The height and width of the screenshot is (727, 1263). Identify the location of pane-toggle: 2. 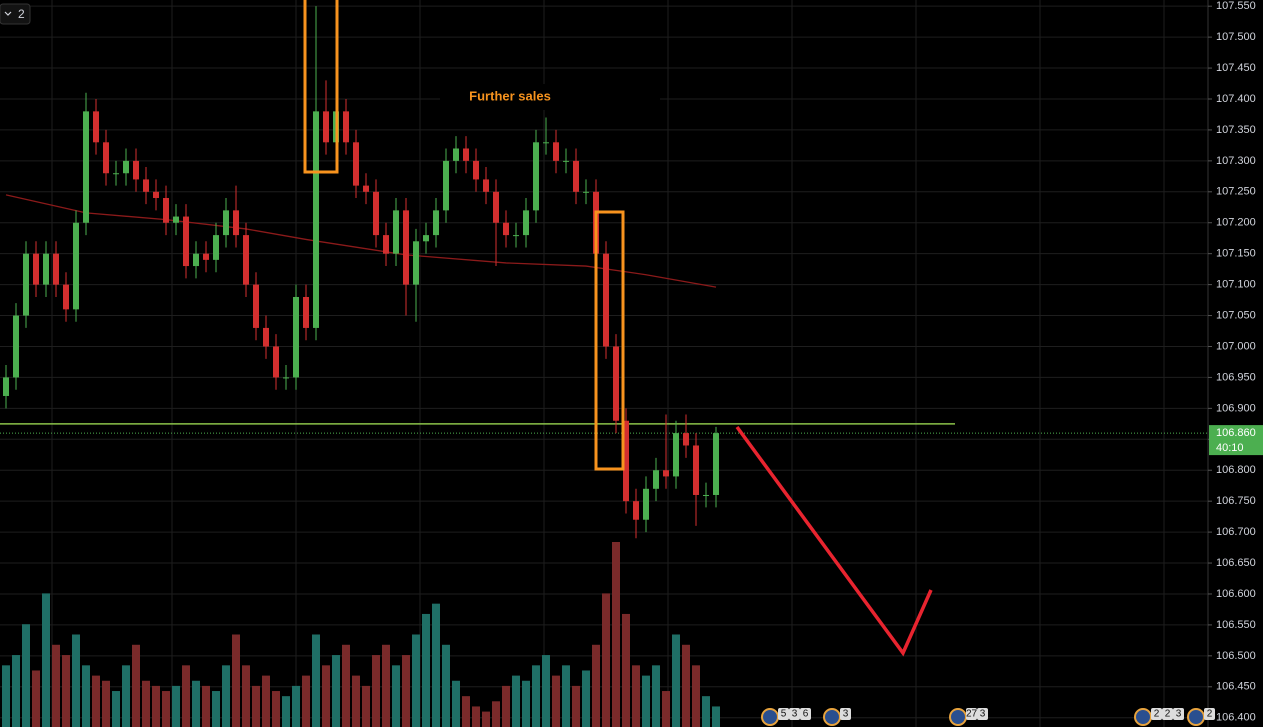
(15, 14).